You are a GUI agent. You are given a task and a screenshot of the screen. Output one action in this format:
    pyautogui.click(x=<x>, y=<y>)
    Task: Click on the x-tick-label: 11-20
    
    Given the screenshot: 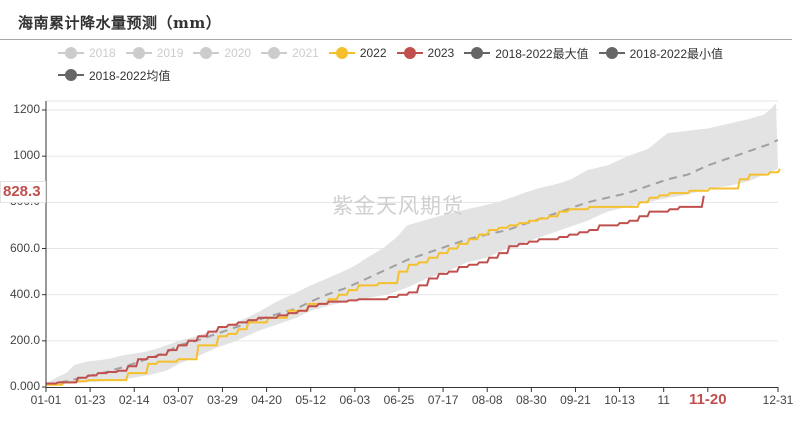 What is the action you would take?
    pyautogui.click(x=708, y=399)
    